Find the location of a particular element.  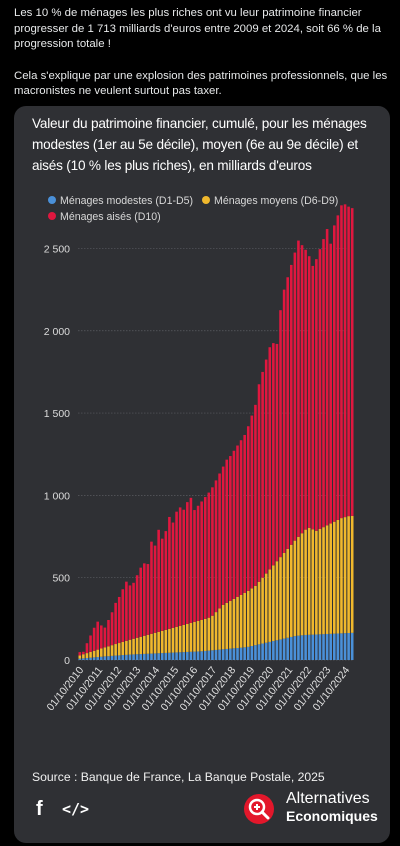

legend-dot-aises is located at coordinates (52, 216).